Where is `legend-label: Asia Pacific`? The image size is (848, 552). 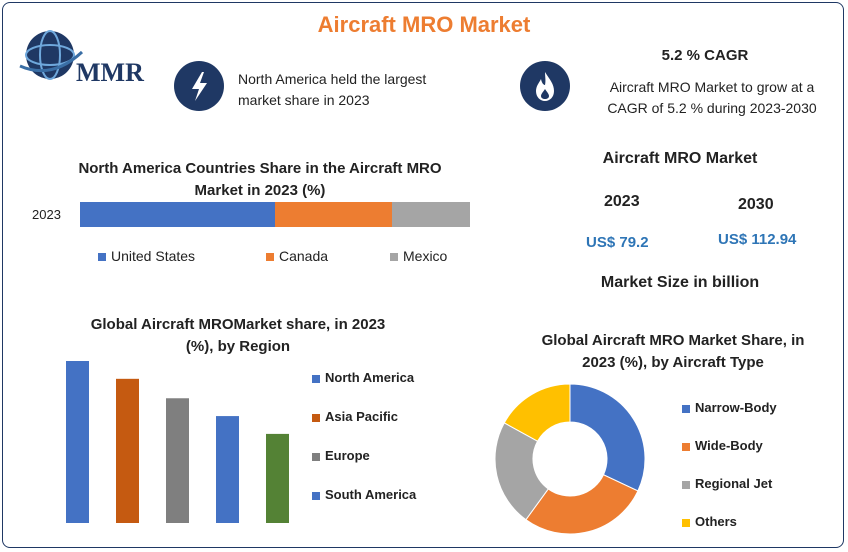 legend-label: Asia Pacific is located at coordinates (361, 416).